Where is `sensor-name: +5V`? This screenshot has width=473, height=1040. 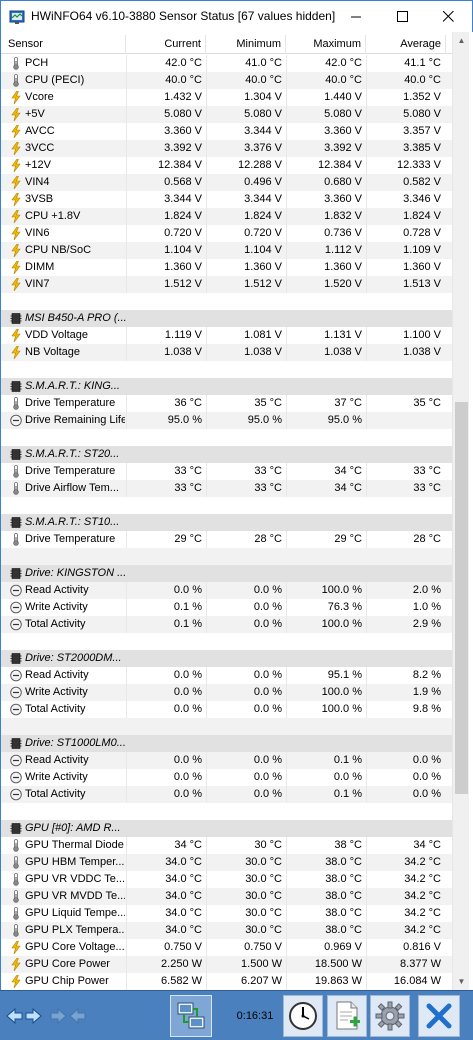
sensor-name: +5V is located at coordinates (35, 114).